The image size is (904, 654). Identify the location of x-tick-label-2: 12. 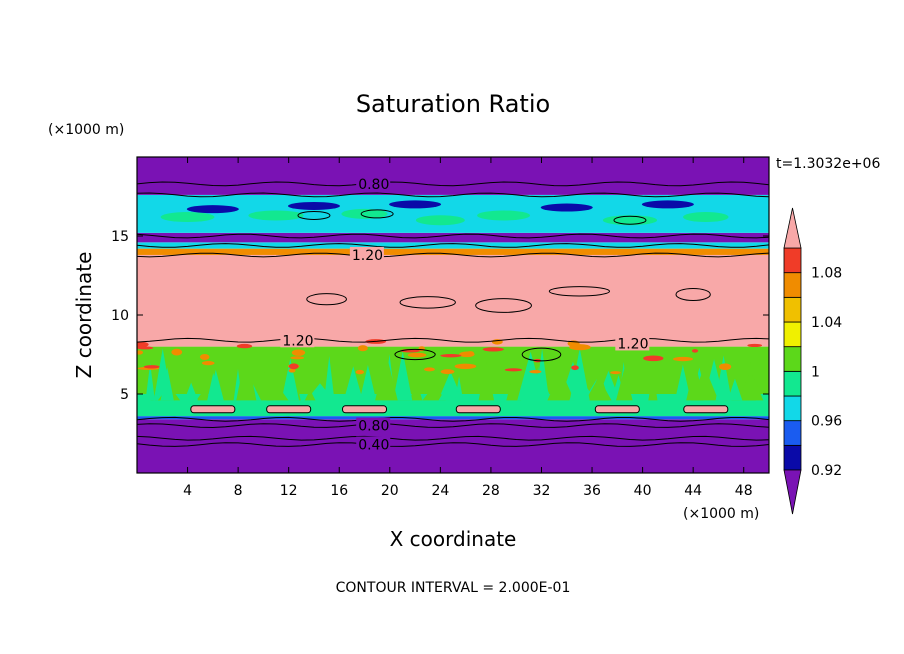
(289, 491).